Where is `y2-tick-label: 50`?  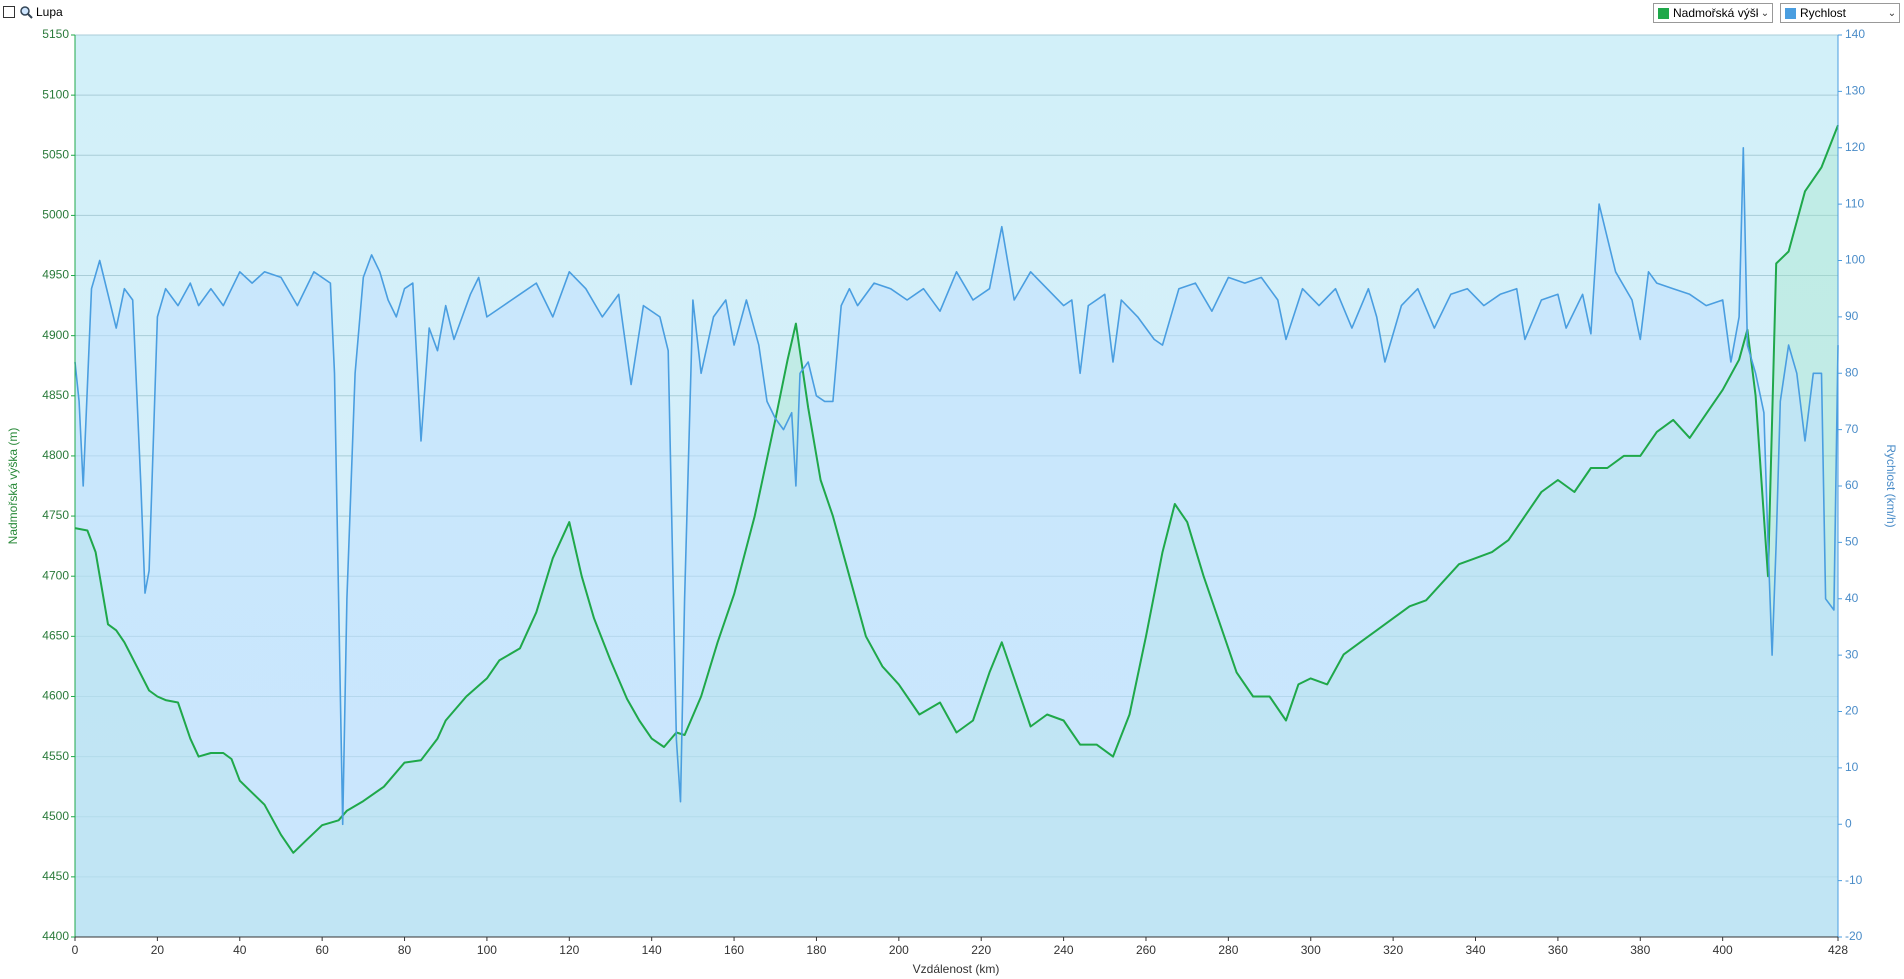
y2-tick-label: 50 is located at coordinates (1852, 542).